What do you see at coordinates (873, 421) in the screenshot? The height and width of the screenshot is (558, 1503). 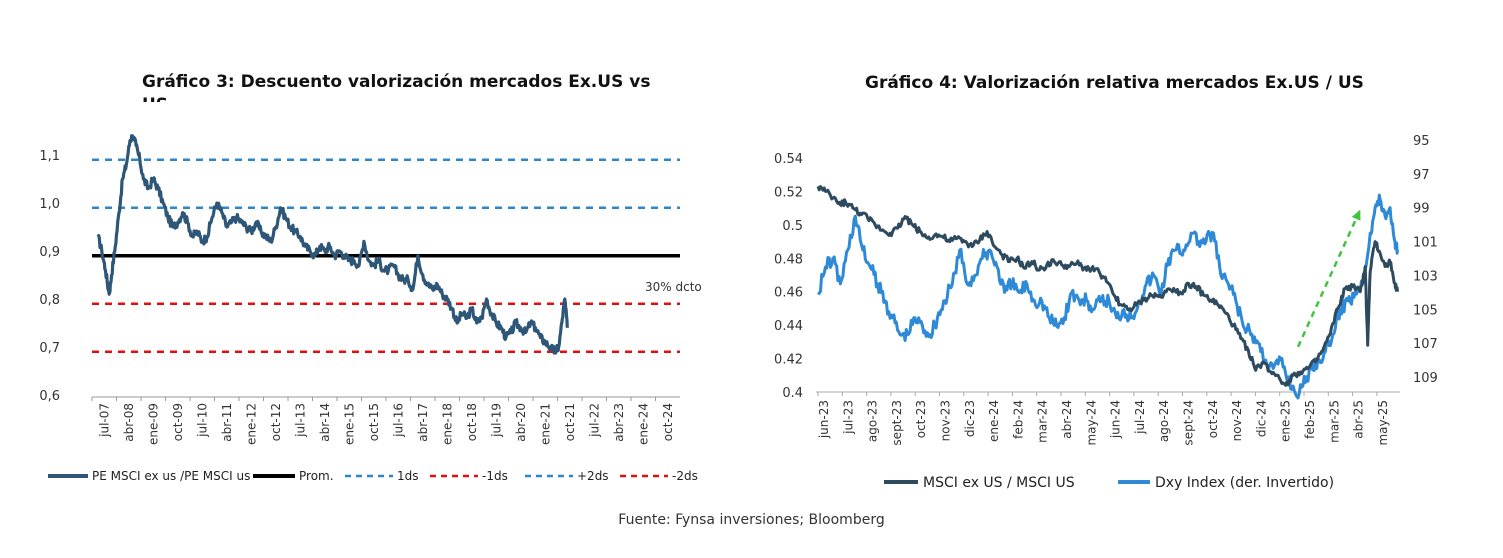 I see `x-tick-label: ago-23` at bounding box center [873, 421].